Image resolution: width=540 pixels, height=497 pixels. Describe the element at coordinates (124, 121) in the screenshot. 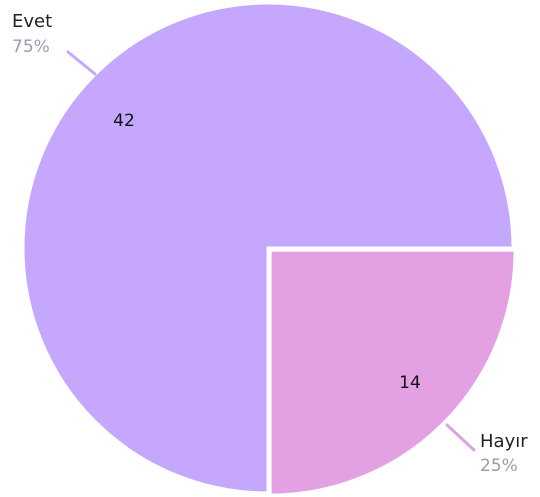

I see `slice-value-label-evet: 42` at that location.